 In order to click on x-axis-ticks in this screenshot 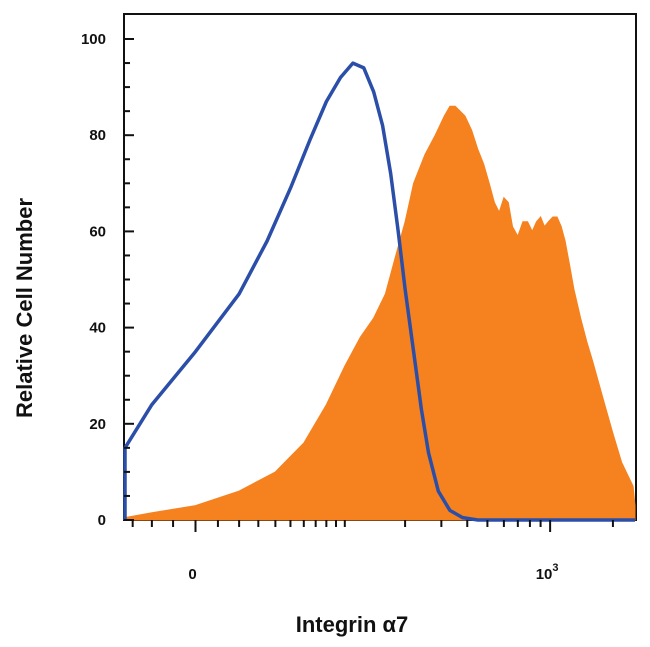, I will do `click(372, 526)`.